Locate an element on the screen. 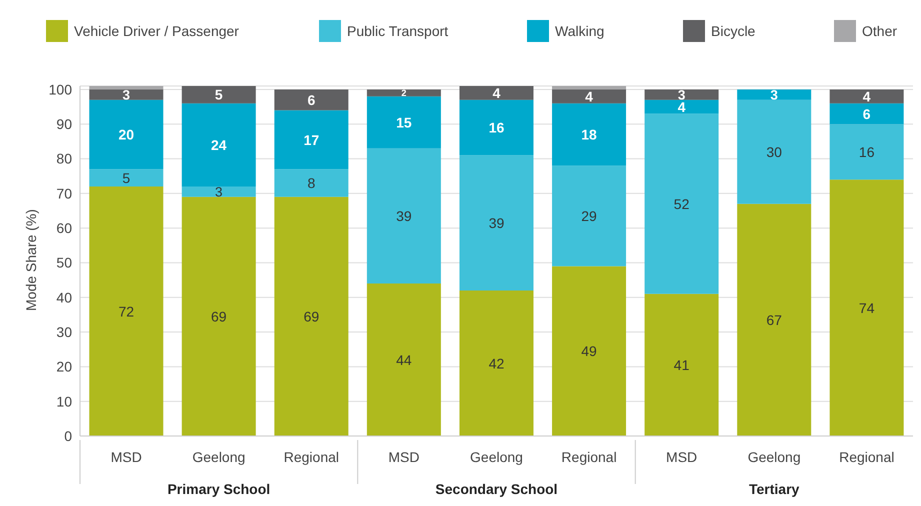 This screenshot has width=921, height=506. legend-label: Public Transport is located at coordinates (397, 31).